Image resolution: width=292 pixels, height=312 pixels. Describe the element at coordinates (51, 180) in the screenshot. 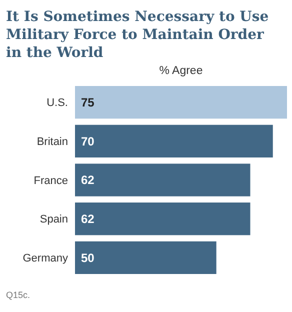

I see `y-tick-label: France` at that location.